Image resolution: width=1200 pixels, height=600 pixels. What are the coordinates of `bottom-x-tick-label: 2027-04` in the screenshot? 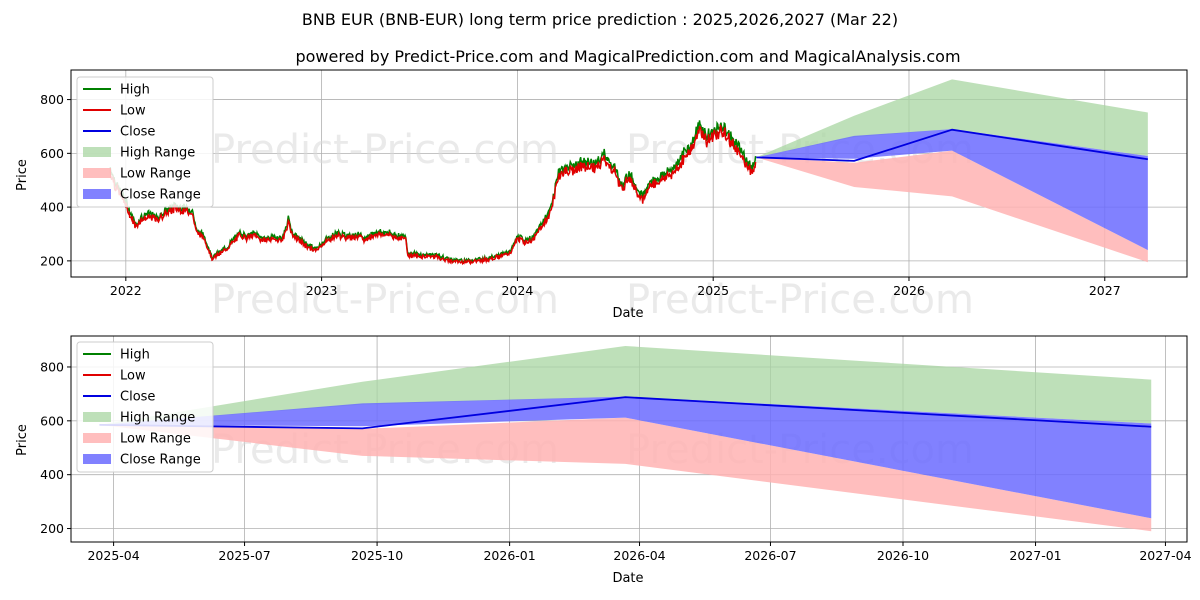 It's located at (1165, 555).